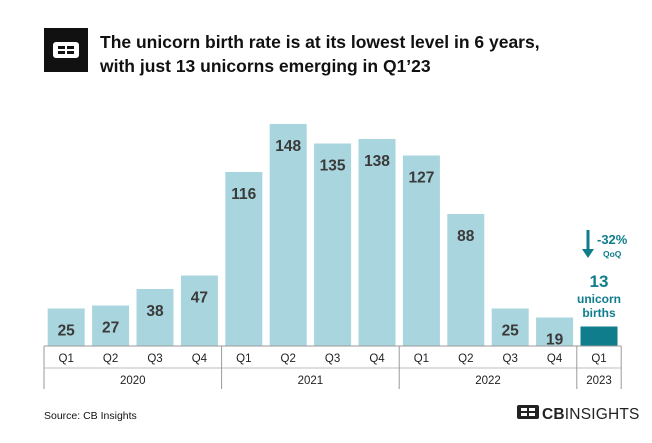 The width and height of the screenshot is (652, 443). What do you see at coordinates (377, 161) in the screenshot?
I see `bar-value-label-8: 138` at bounding box center [377, 161].